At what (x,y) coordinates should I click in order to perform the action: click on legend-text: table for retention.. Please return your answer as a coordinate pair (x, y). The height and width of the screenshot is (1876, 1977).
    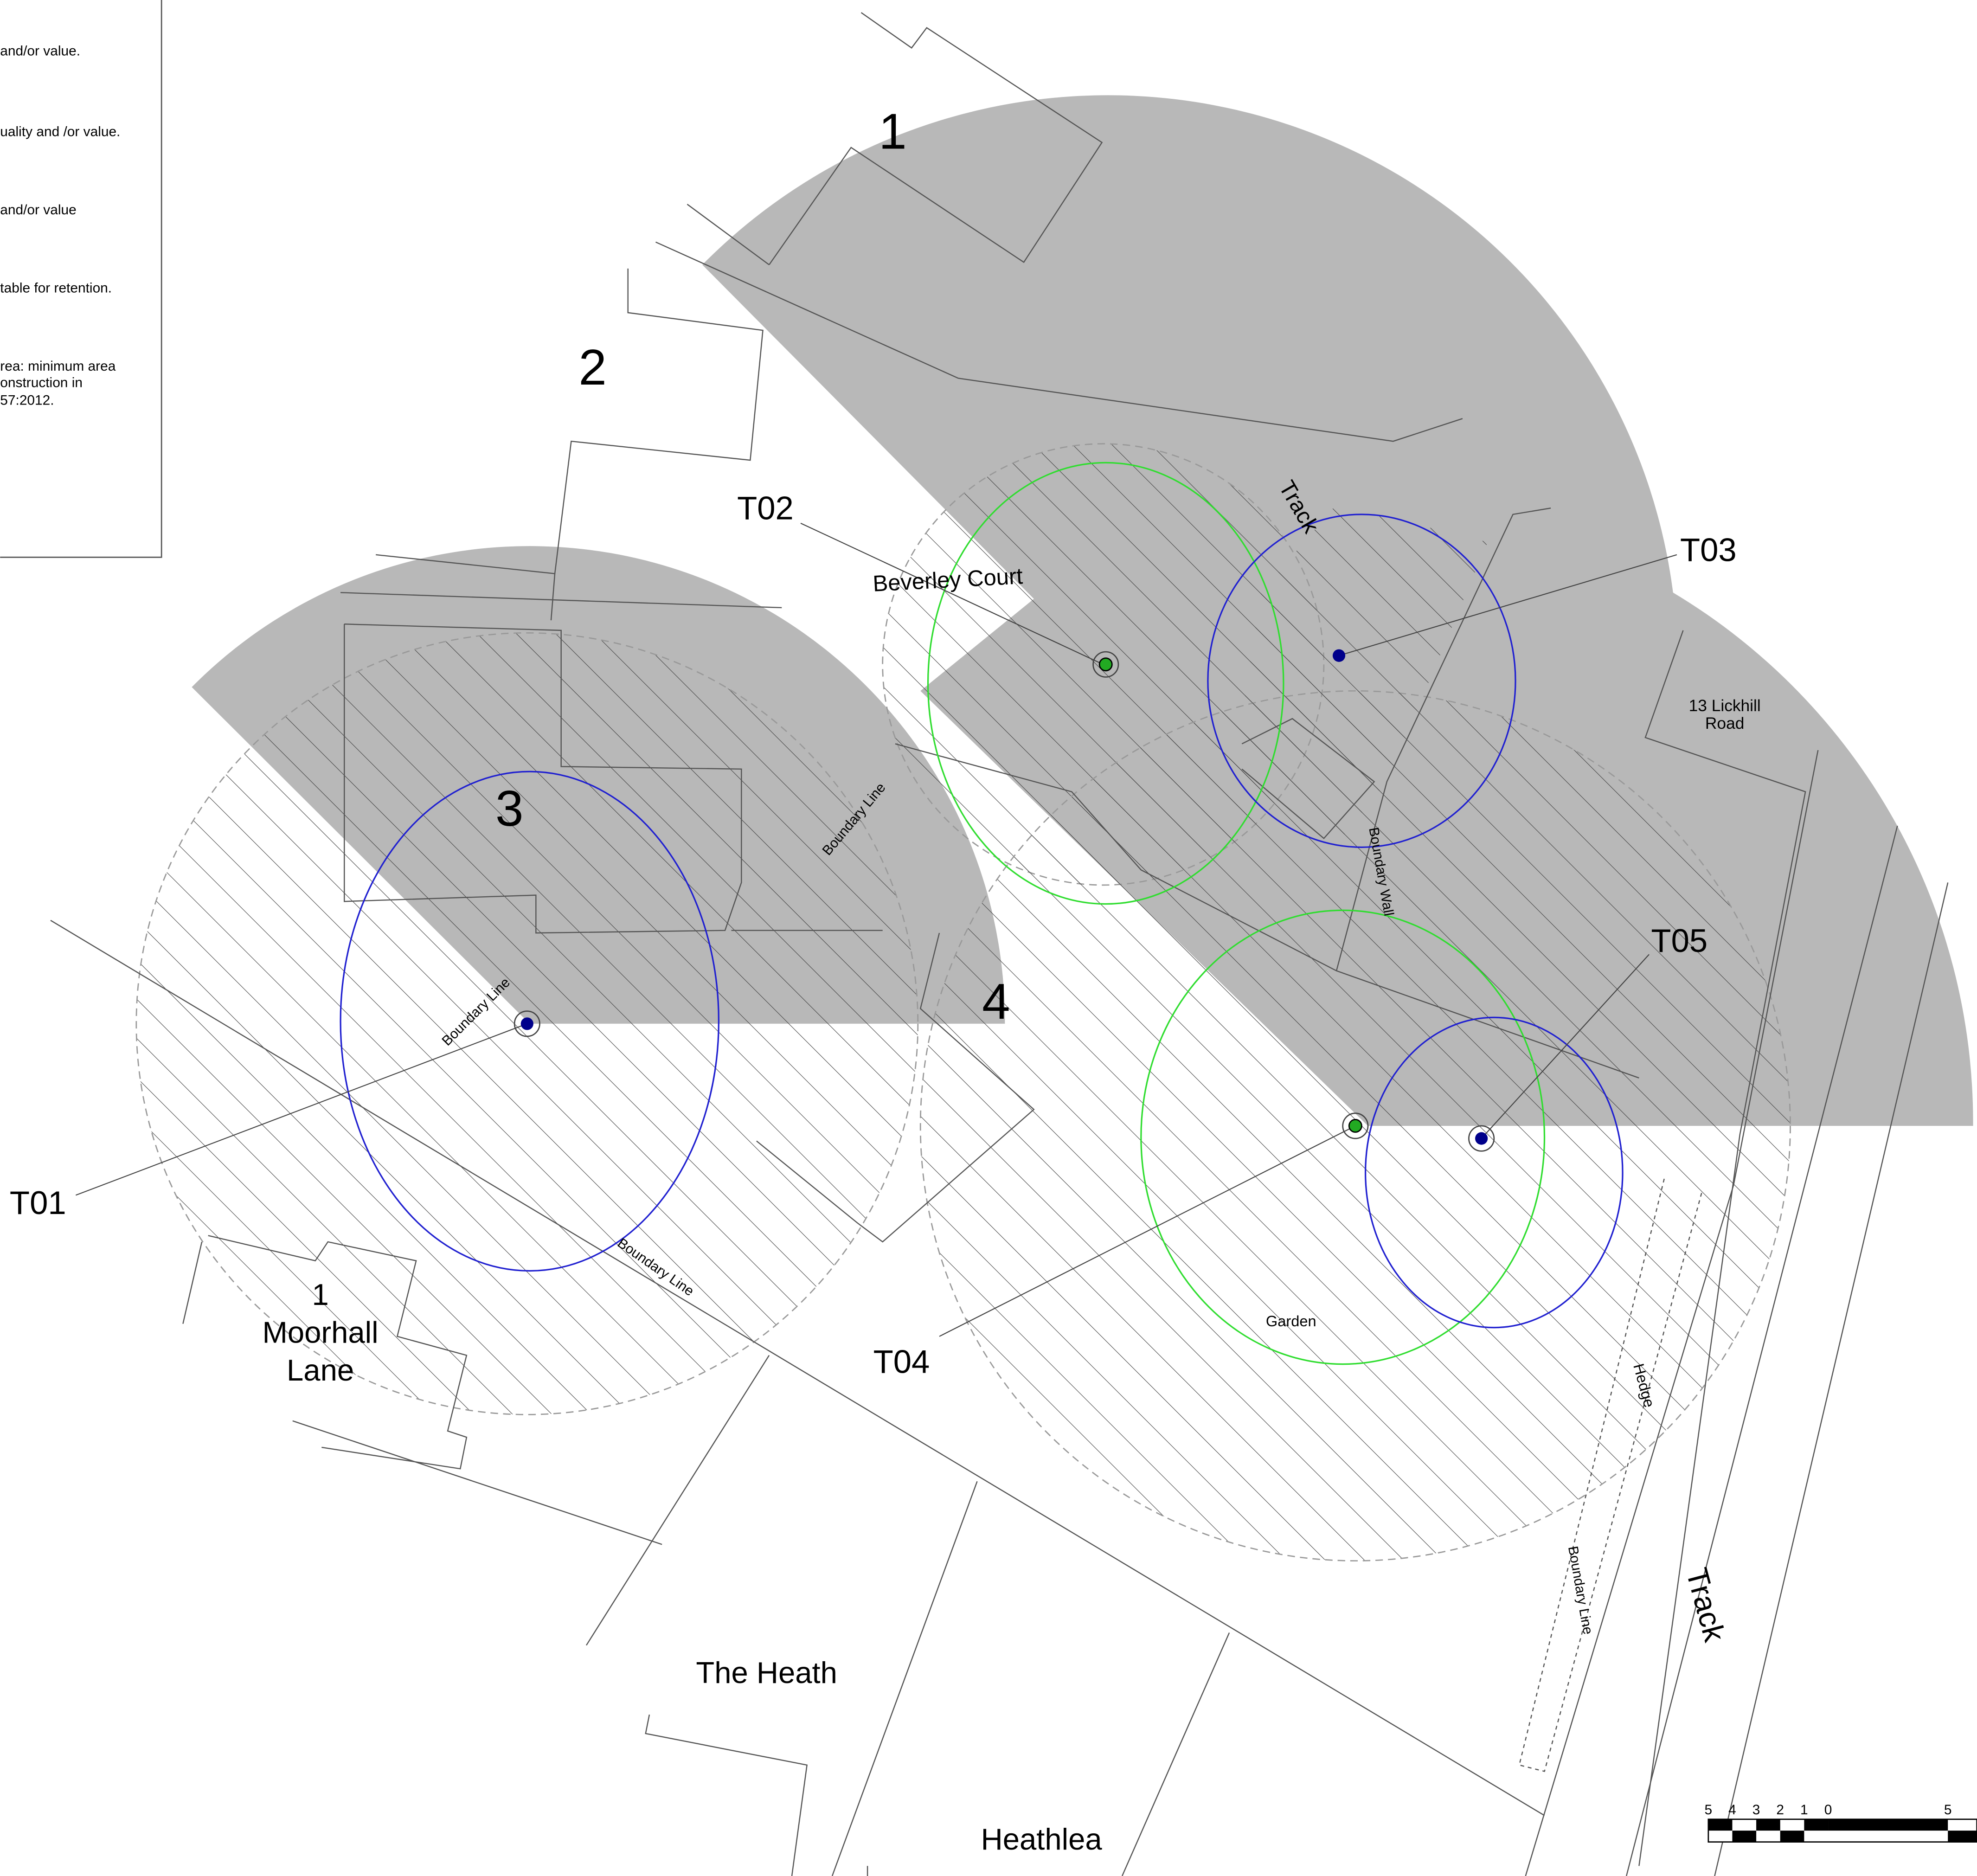
    Looking at the image, I should click on (56, 288).